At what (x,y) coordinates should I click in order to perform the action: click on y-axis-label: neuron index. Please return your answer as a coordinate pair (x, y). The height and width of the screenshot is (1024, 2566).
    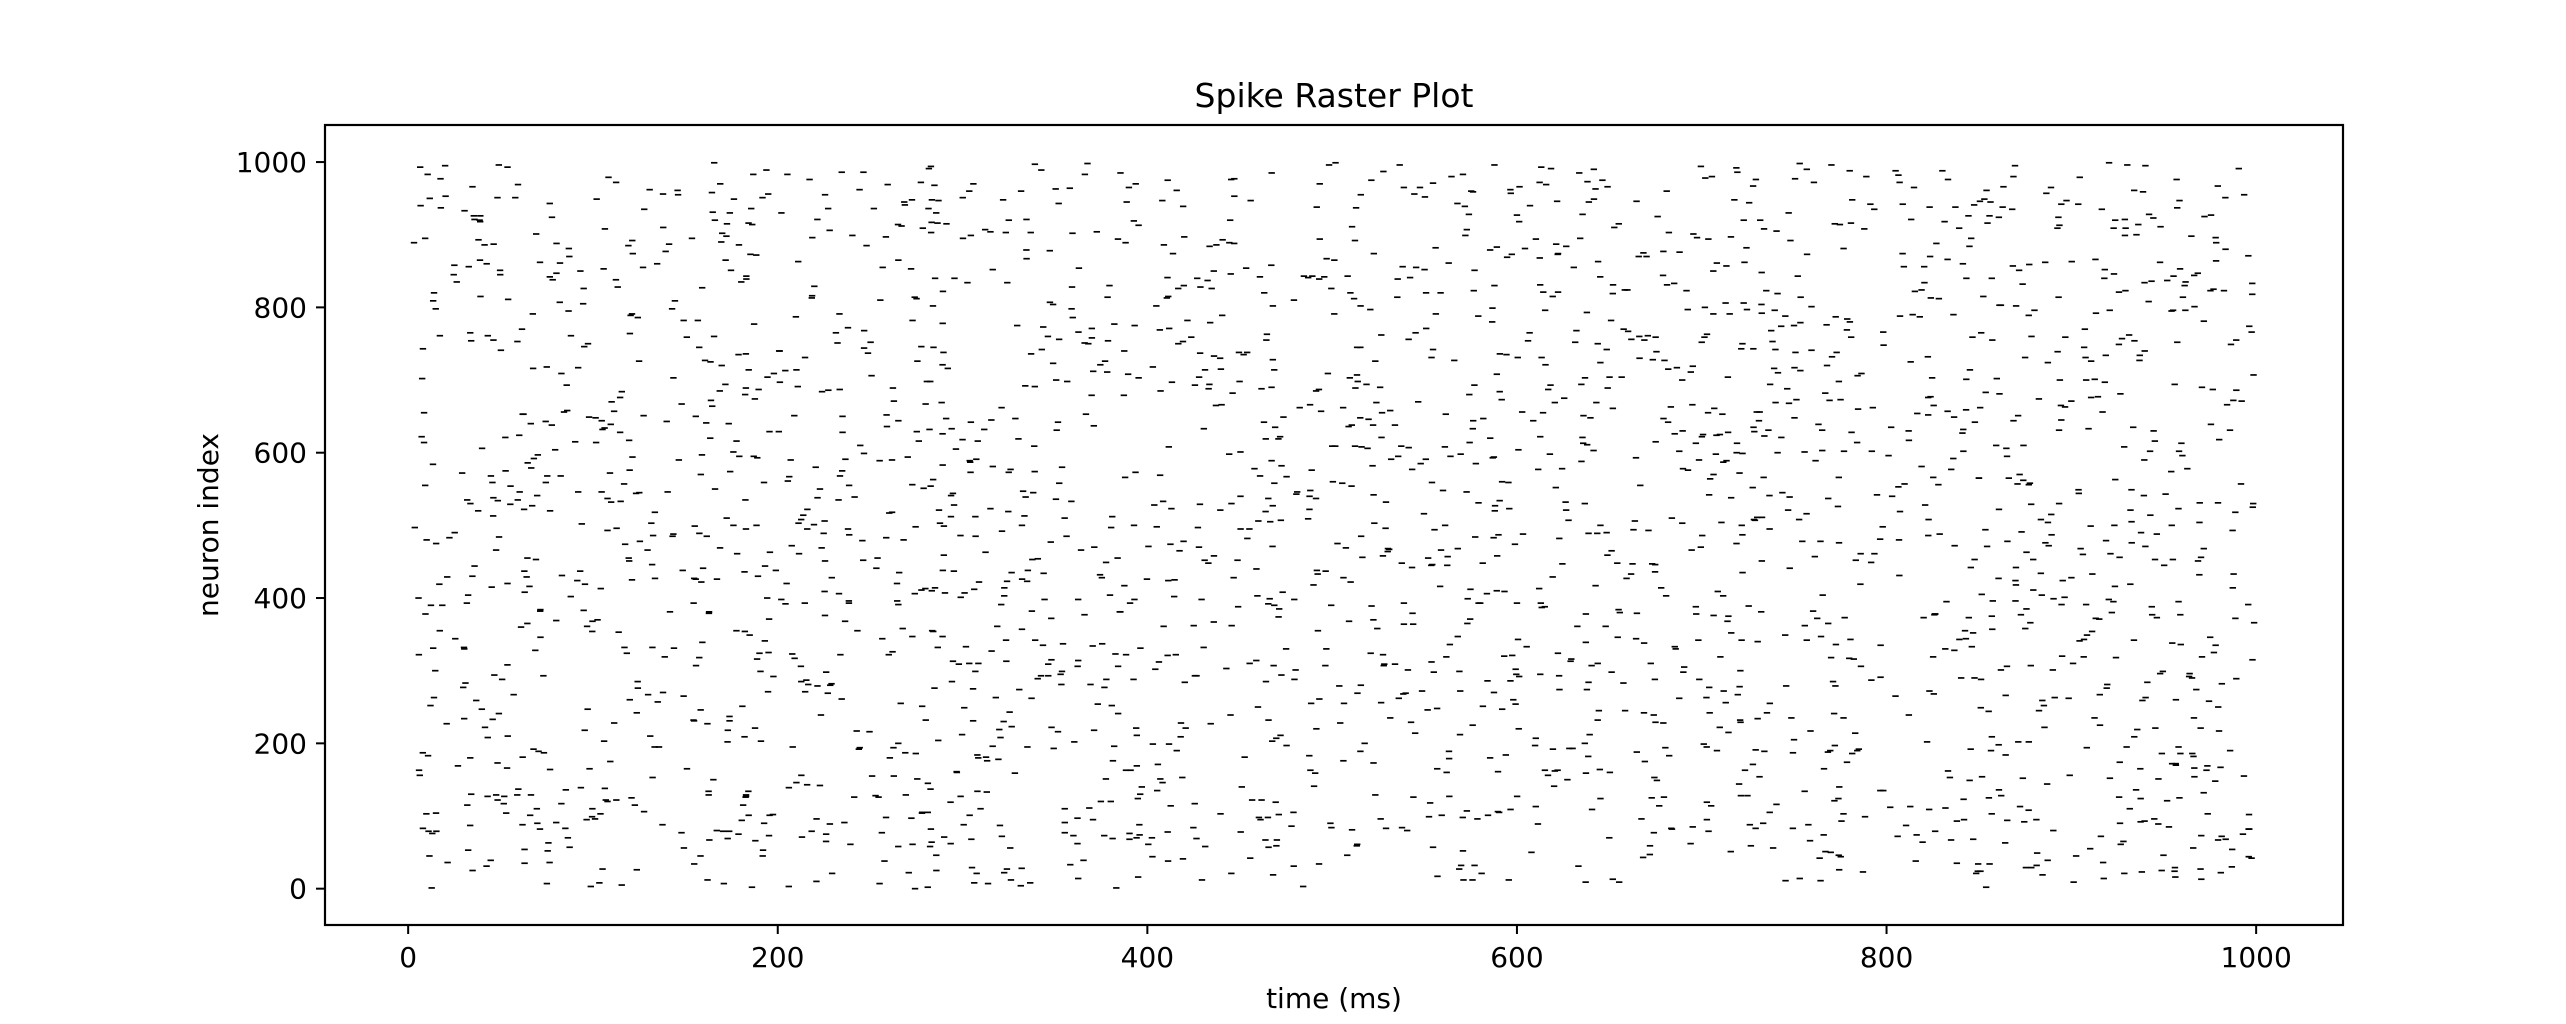
    Looking at the image, I should click on (208, 525).